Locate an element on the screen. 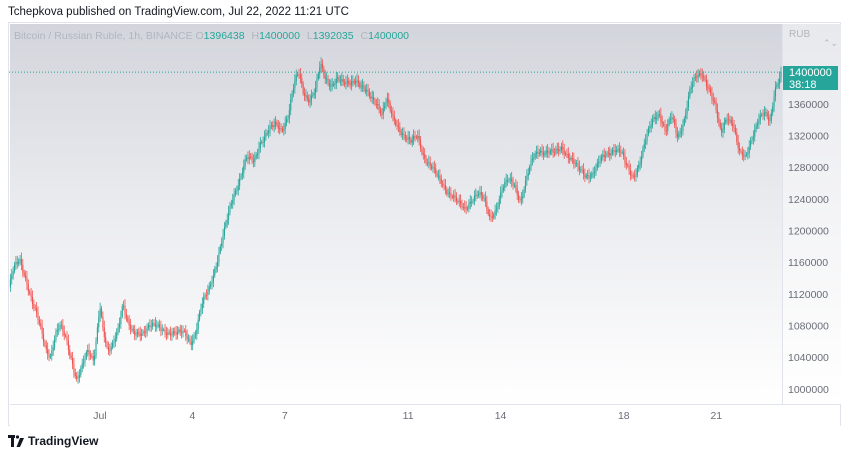 The width and height of the screenshot is (850, 456). y-tick-label: 1120000 is located at coordinates (808, 295).